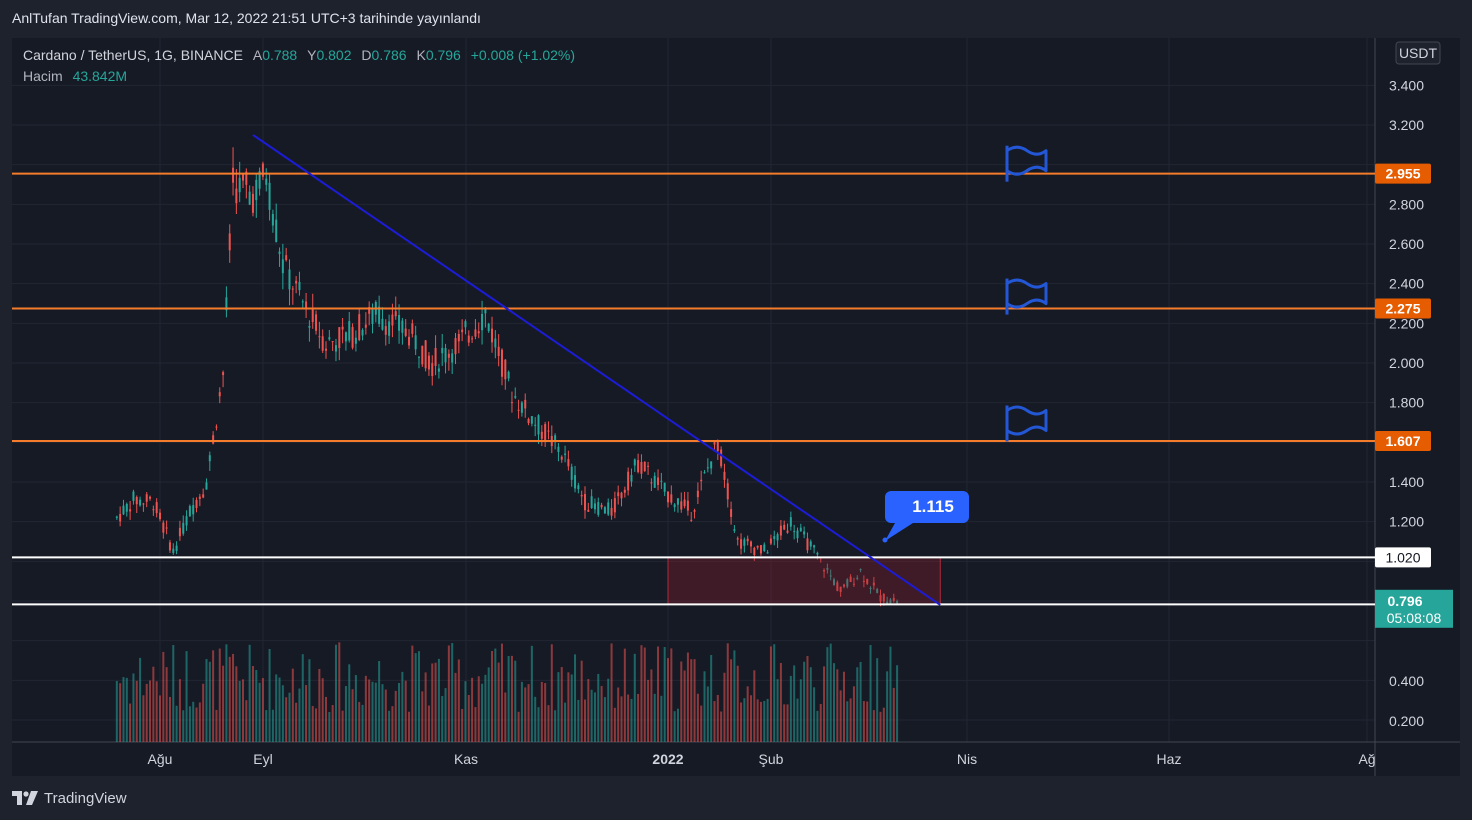 The width and height of the screenshot is (1472, 820). What do you see at coordinates (523, 55) in the screenshot?
I see `change-value: +0.008 (+1.02%)` at bounding box center [523, 55].